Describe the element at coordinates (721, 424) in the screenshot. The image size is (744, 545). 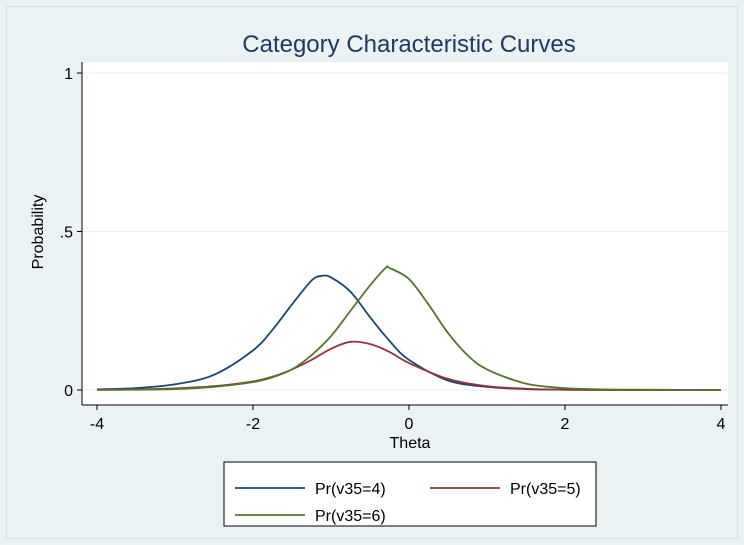
I see `x-tick-label: 4` at that location.